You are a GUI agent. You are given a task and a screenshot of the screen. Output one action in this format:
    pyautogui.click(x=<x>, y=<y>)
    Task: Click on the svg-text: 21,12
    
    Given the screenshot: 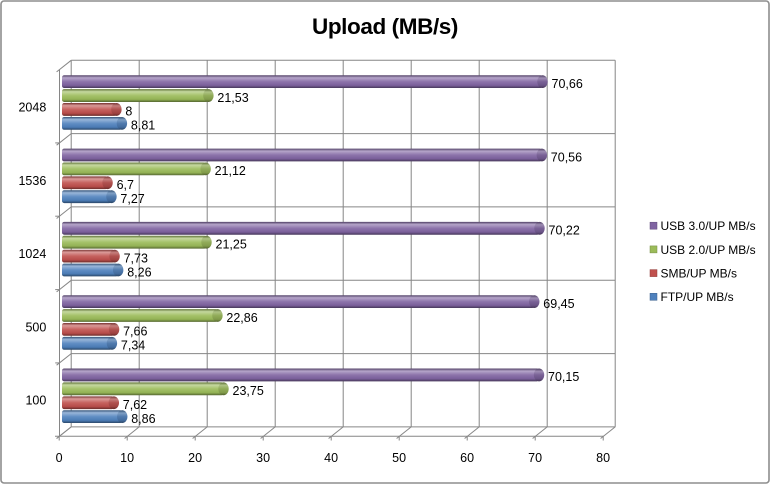 What is the action you would take?
    pyautogui.click(x=230, y=171)
    